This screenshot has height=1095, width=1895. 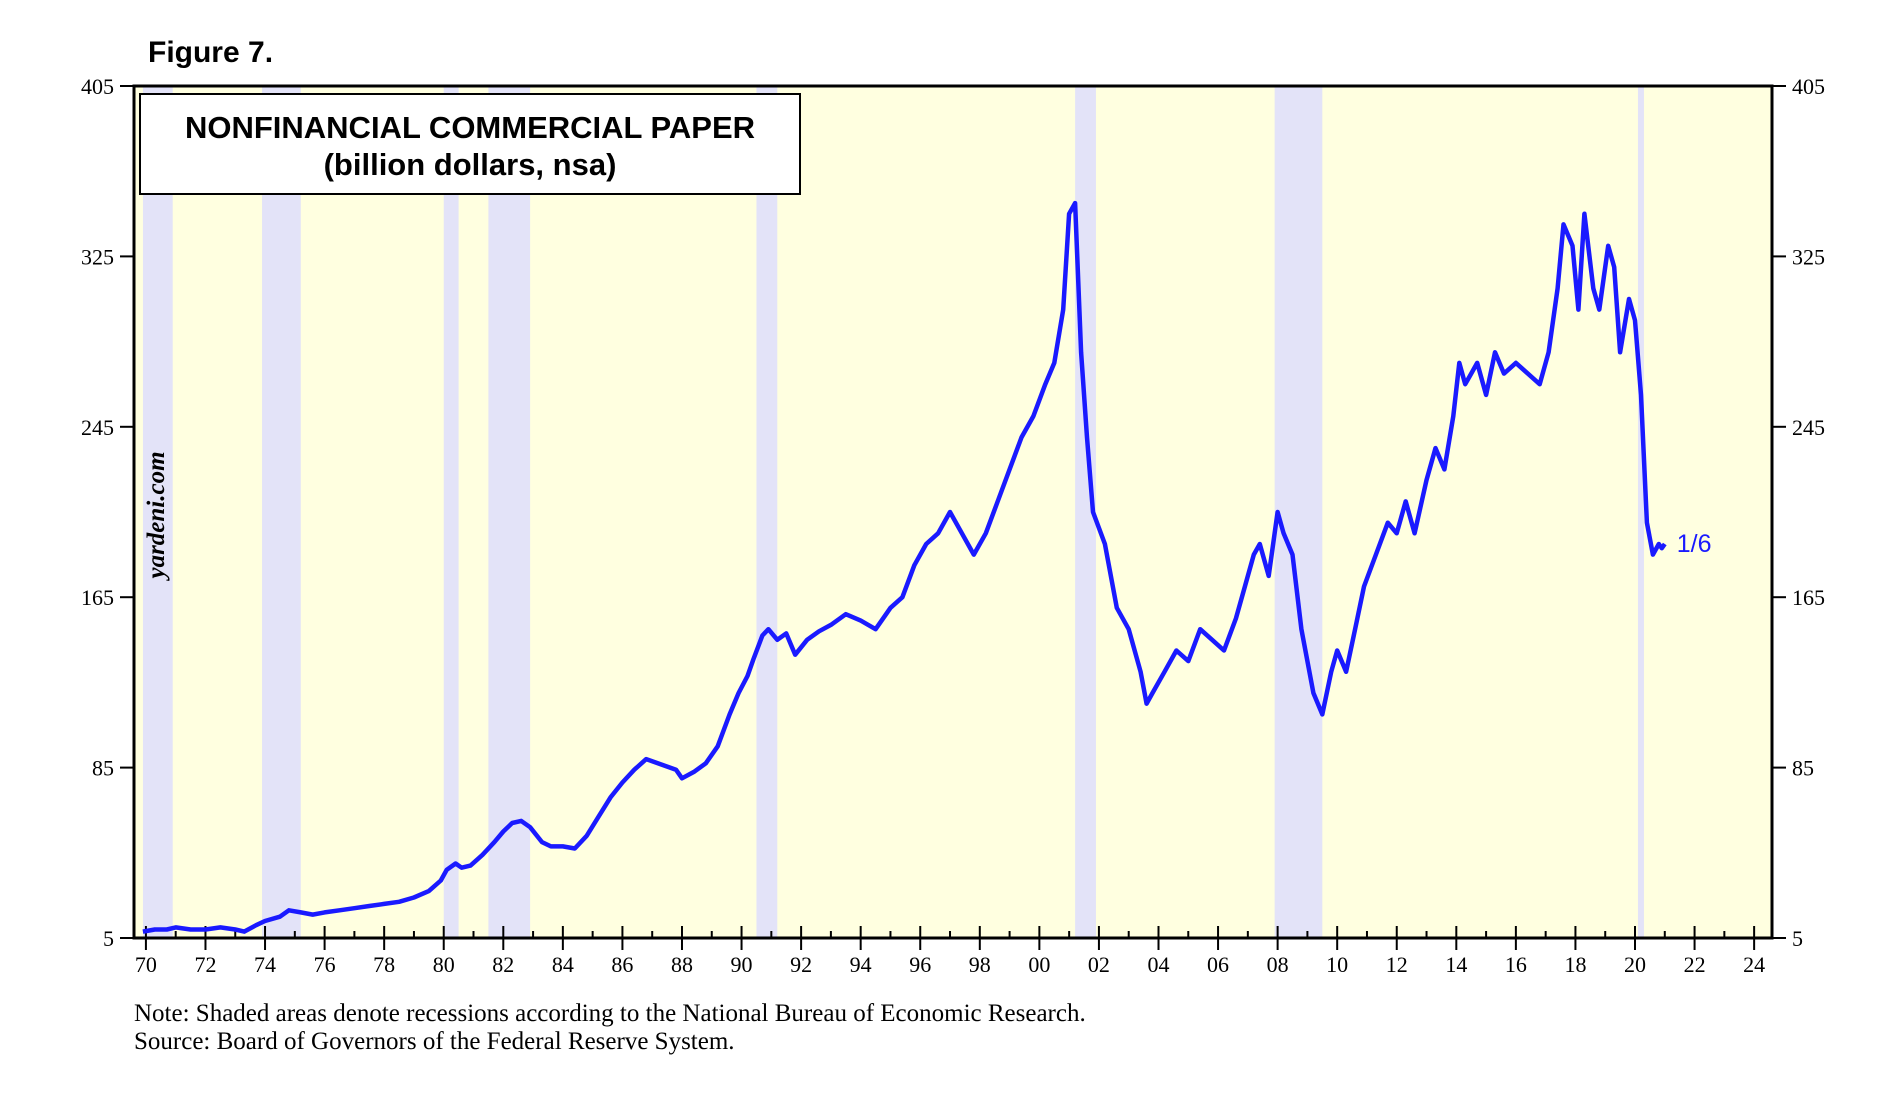 What do you see at coordinates (384, 964) in the screenshot?
I see `x-tick-label: 78` at bounding box center [384, 964].